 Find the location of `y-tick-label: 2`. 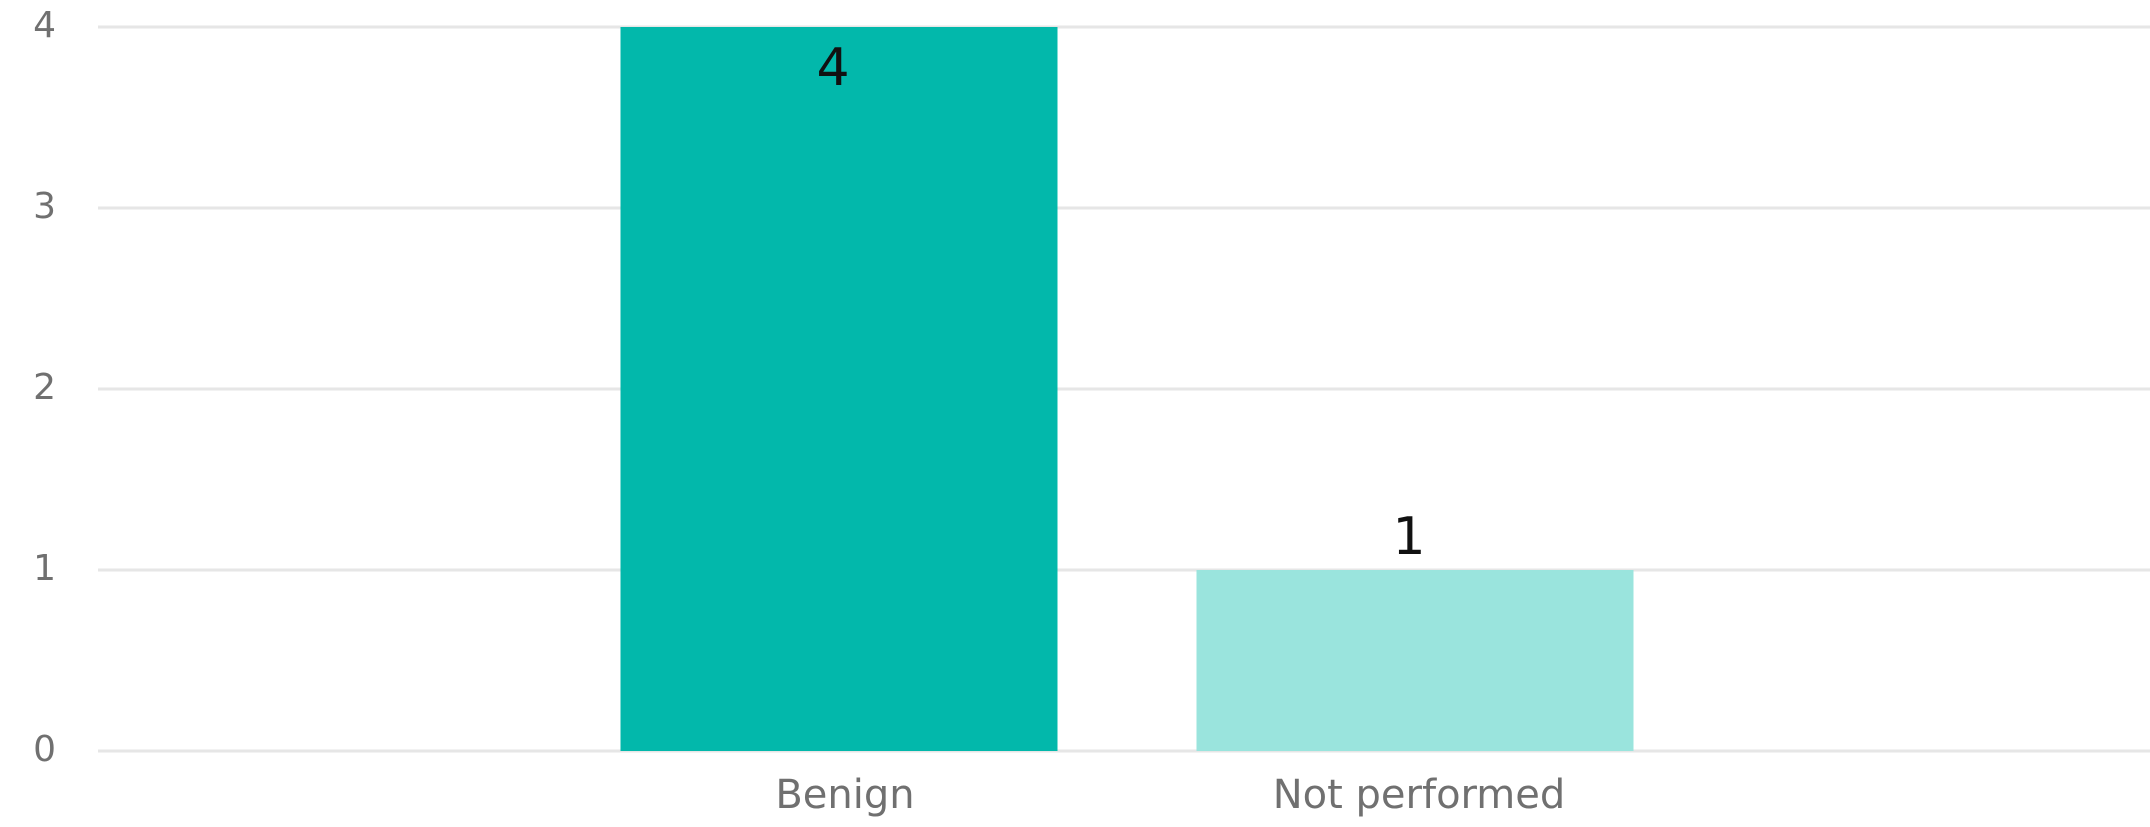

y-tick-label: 2 is located at coordinates (44, 387).